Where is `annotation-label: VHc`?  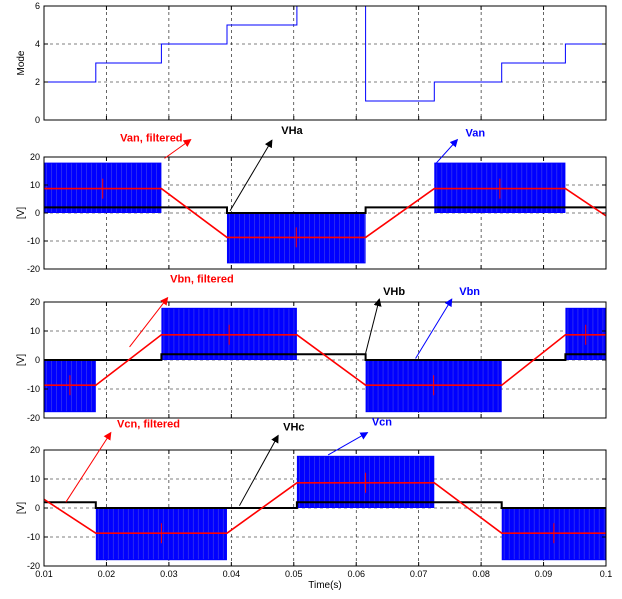
annotation-label: VHc is located at coordinates (293, 428).